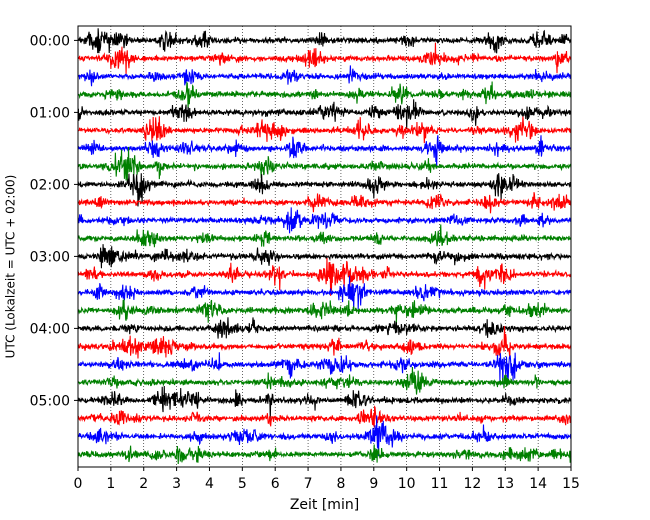  What do you see at coordinates (50, 185) in the screenshot?
I see `y-tick-label: 02:00` at bounding box center [50, 185].